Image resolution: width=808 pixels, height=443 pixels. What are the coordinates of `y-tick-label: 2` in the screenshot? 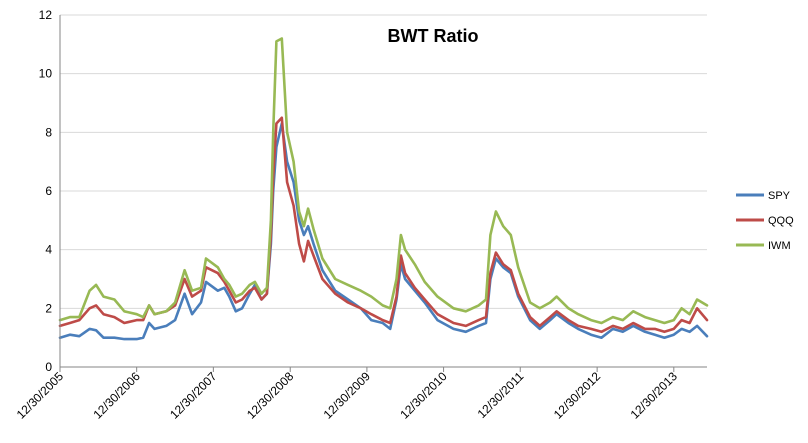 It's located at (48, 308).